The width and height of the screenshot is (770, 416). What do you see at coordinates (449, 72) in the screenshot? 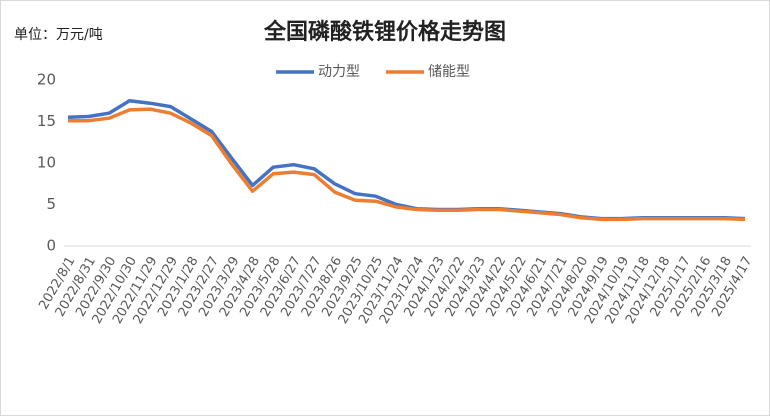
I see `legend-label: 储能型` at bounding box center [449, 72].